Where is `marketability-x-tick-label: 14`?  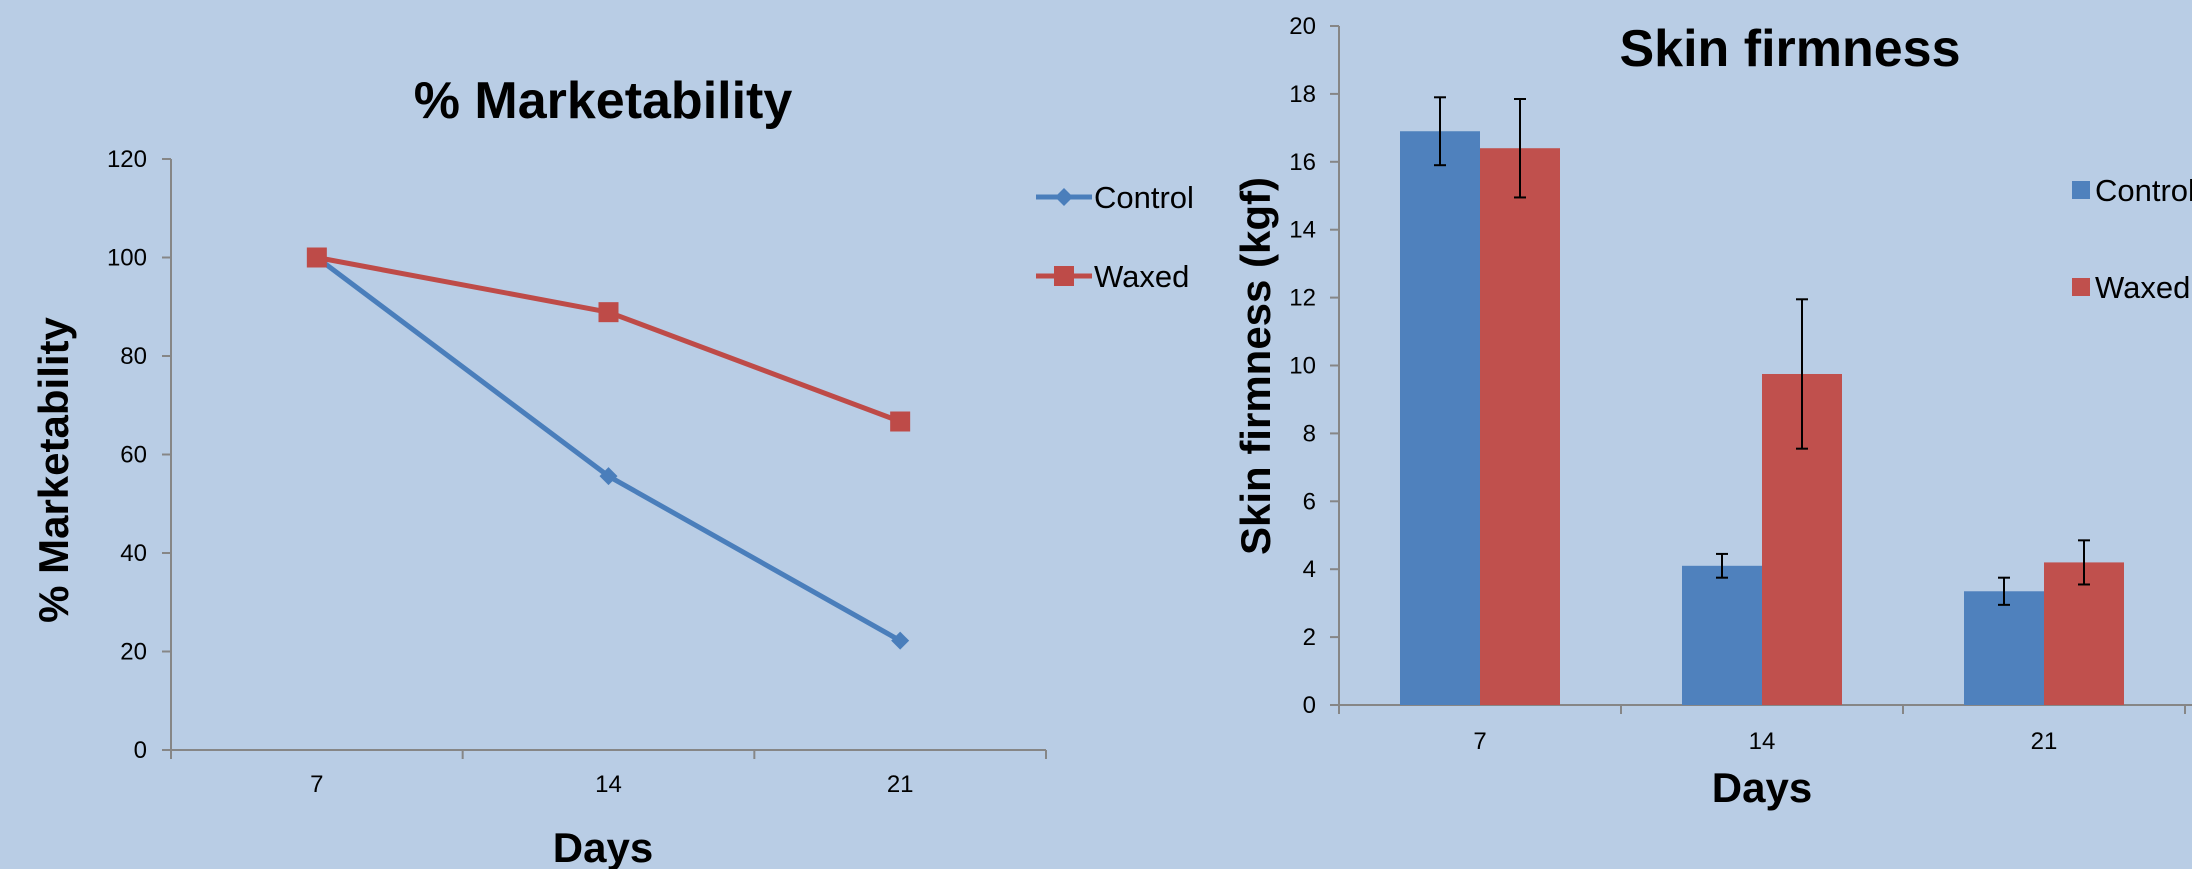 marketability-x-tick-label: 14 is located at coordinates (608, 784).